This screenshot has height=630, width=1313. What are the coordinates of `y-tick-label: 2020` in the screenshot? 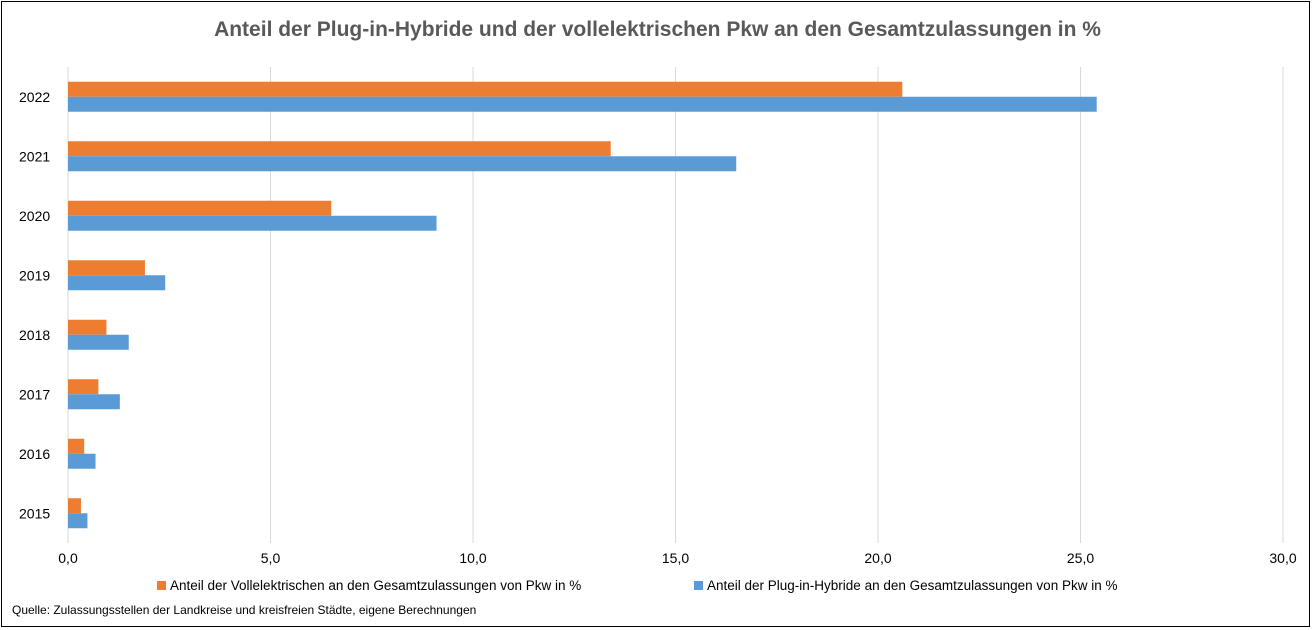 It's located at (34, 216).